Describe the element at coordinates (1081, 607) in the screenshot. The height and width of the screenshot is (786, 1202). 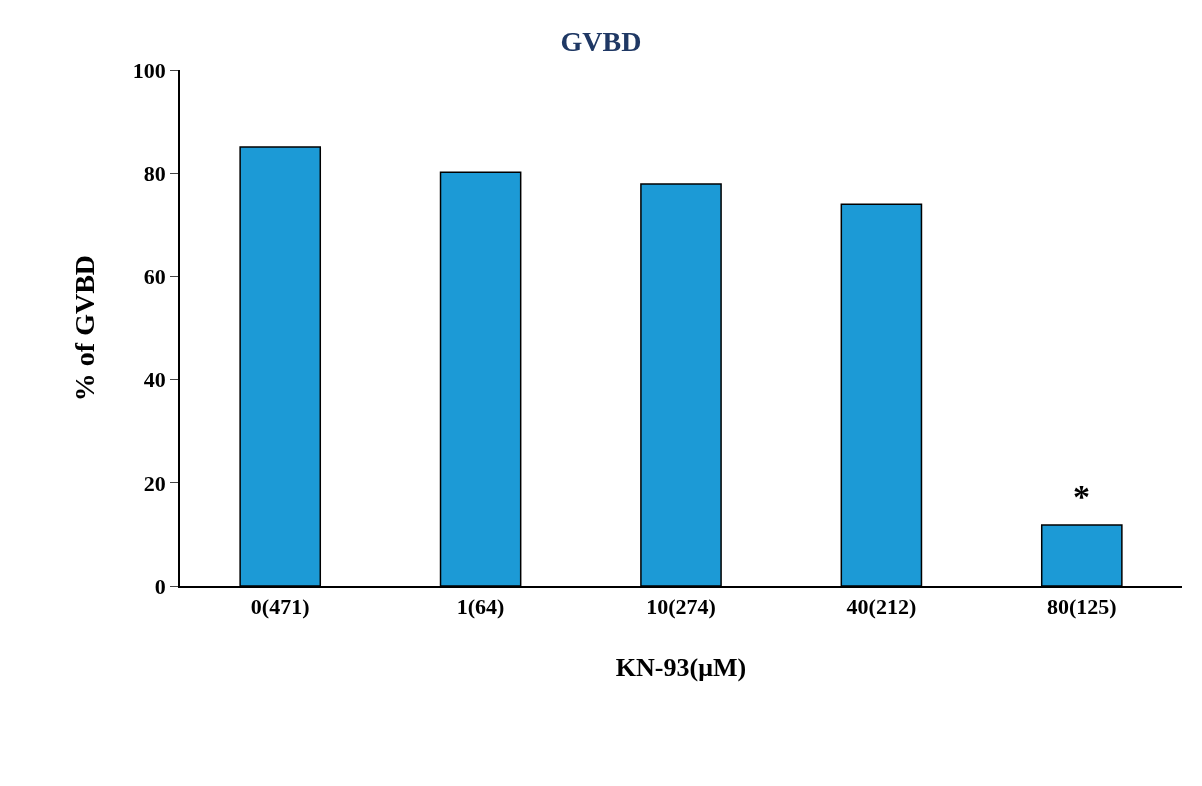
I see `x-tick-label: 80(125)` at that location.